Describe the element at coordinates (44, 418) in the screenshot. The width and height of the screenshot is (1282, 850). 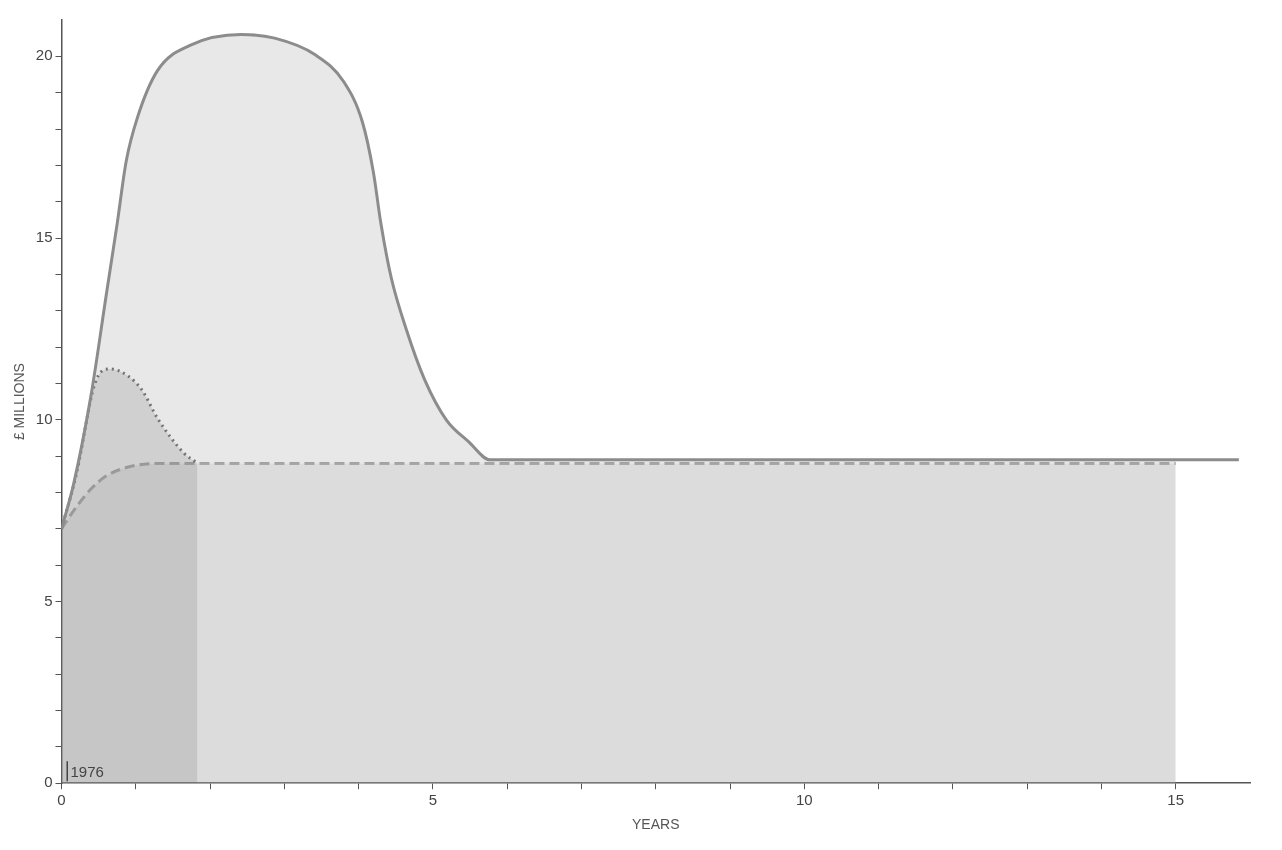
I see `y-tick-label: 10` at that location.